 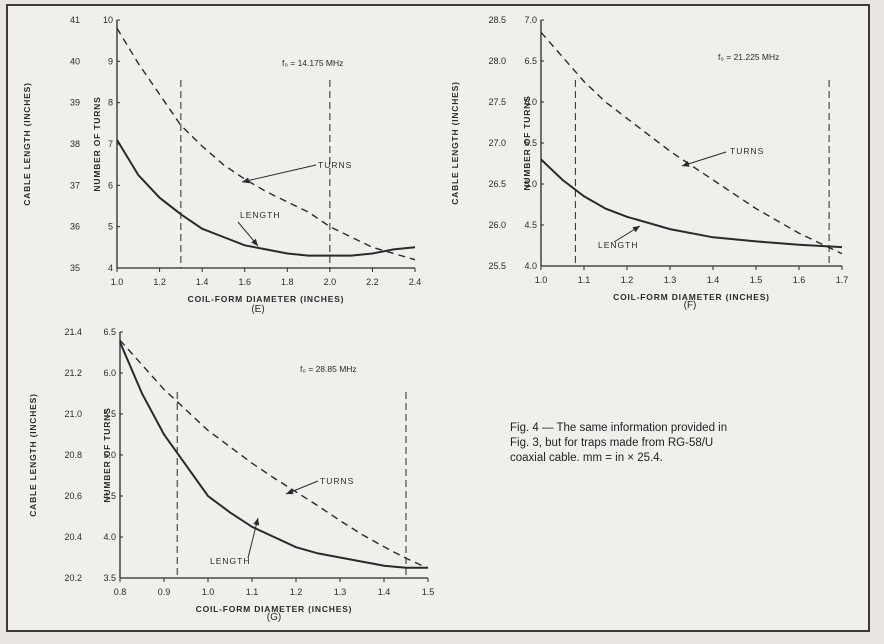 I want to click on caption-line-2: Fig. 3, but for traps made from RG-58/U, so click(x=612, y=443).